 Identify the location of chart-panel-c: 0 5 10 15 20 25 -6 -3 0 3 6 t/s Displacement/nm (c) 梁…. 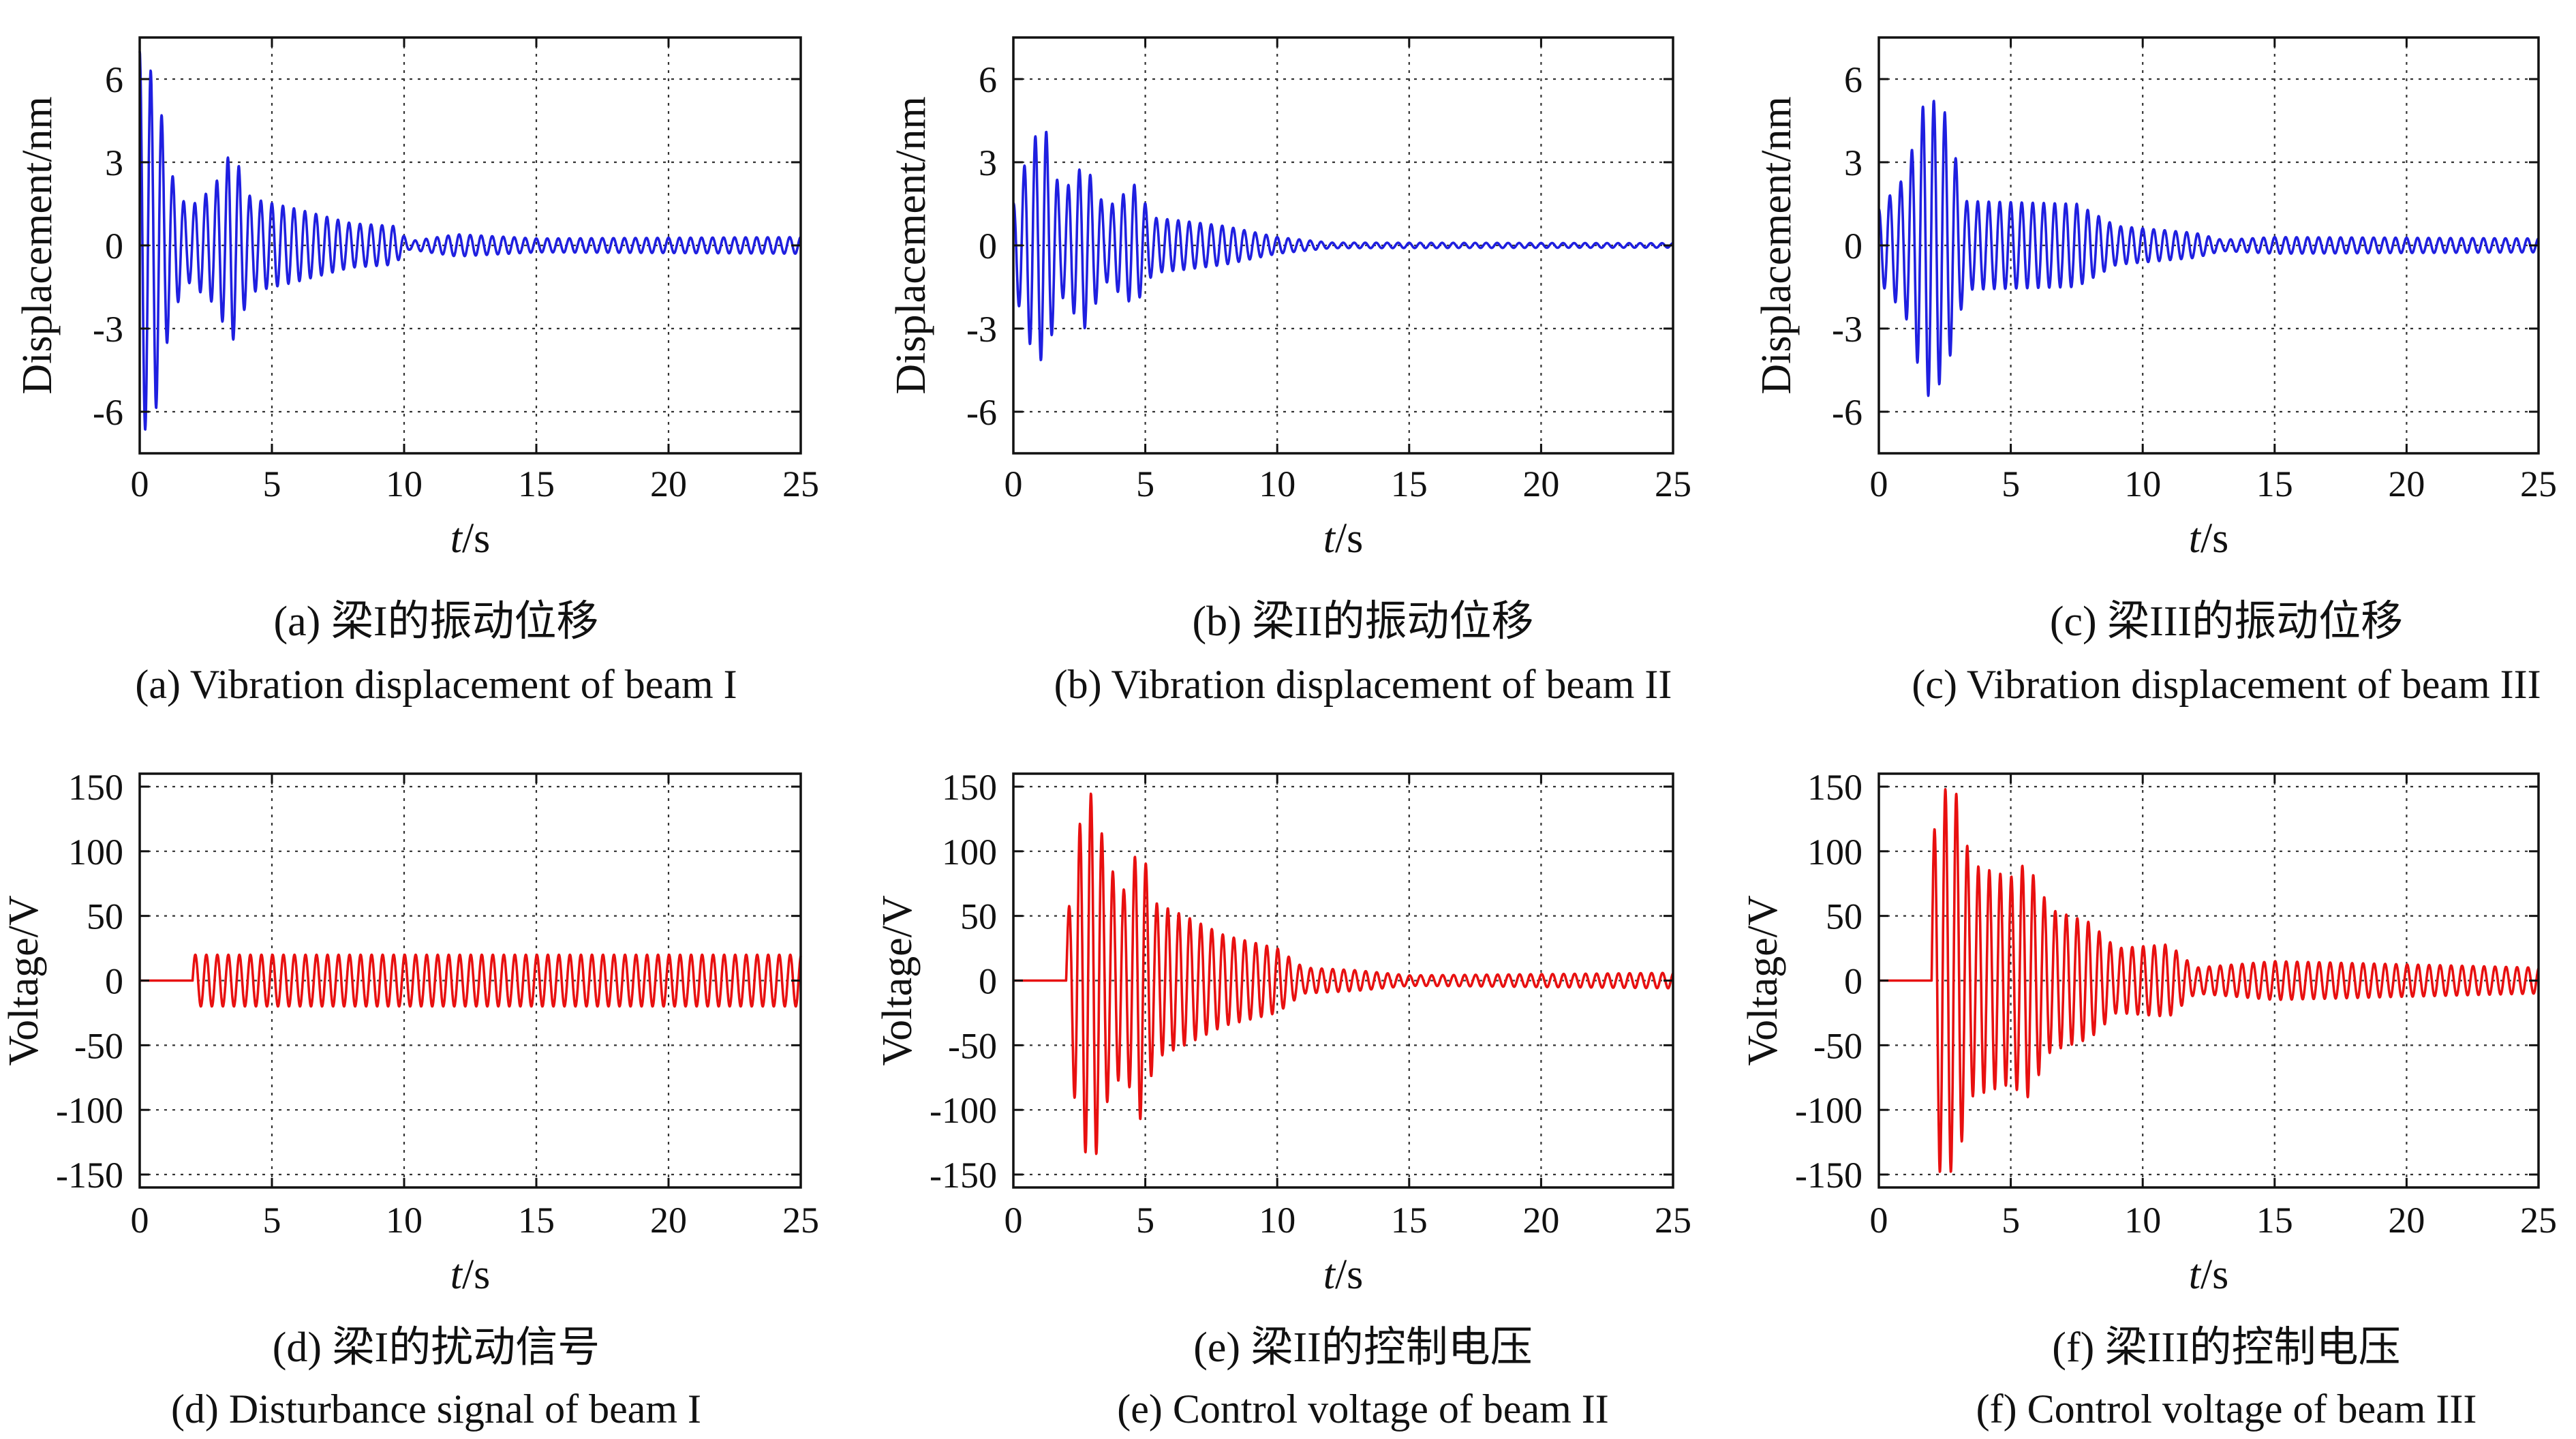
(2155, 371).